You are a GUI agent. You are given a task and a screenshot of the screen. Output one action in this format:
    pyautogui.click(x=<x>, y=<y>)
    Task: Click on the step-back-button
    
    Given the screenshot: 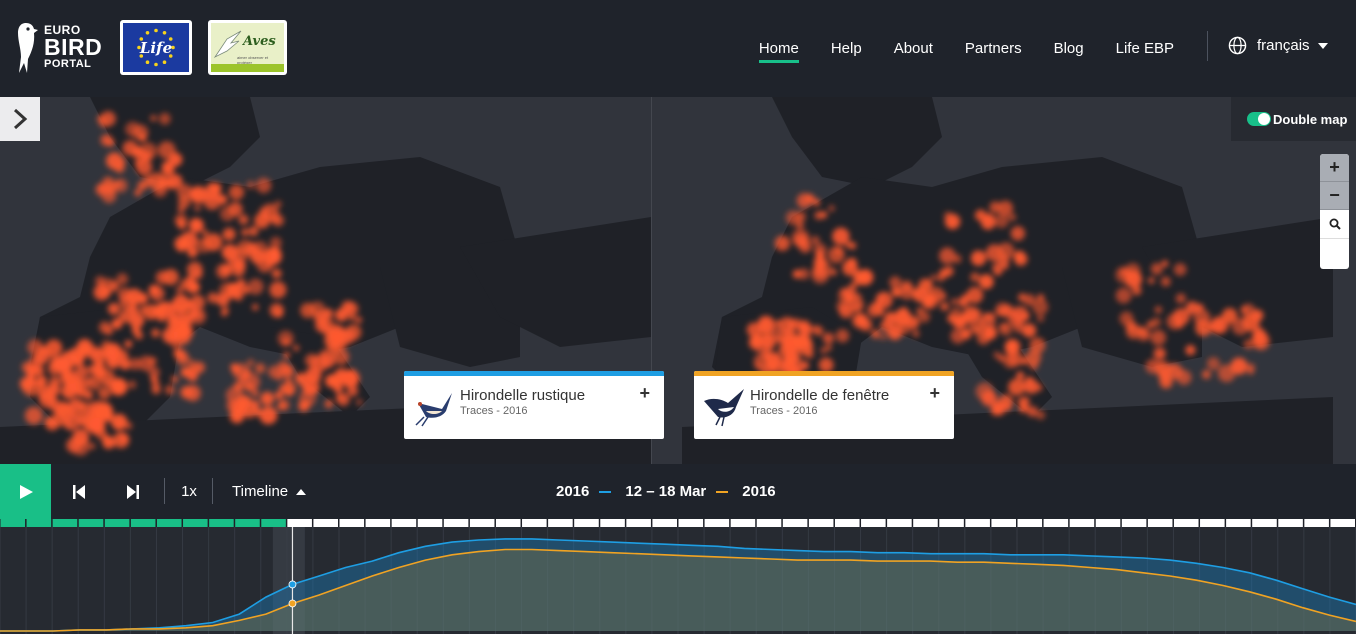 What is the action you would take?
    pyautogui.click(x=79, y=491)
    